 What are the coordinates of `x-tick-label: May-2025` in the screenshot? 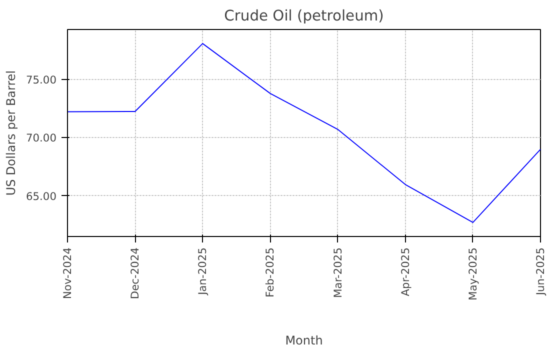 It's located at (473, 273).